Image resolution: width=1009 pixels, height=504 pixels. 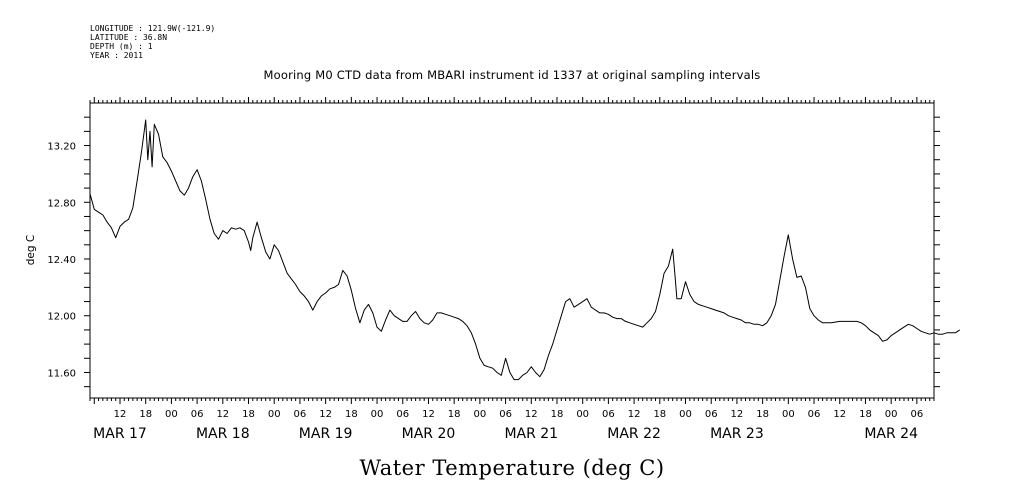 I want to click on depth-label: DEPTH (m) : 1, so click(x=121, y=46).